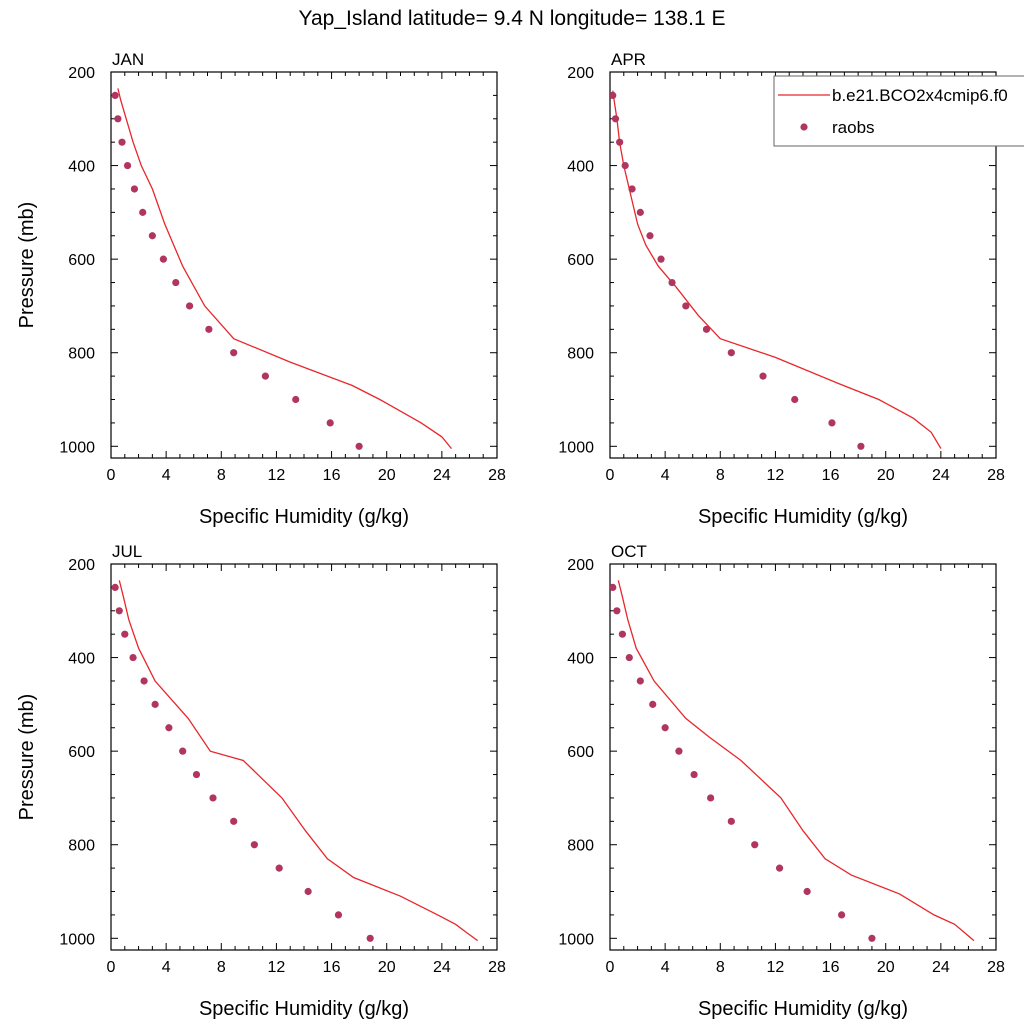 The image size is (1024, 1024). I want to click on panel-title: APR, so click(628, 59).